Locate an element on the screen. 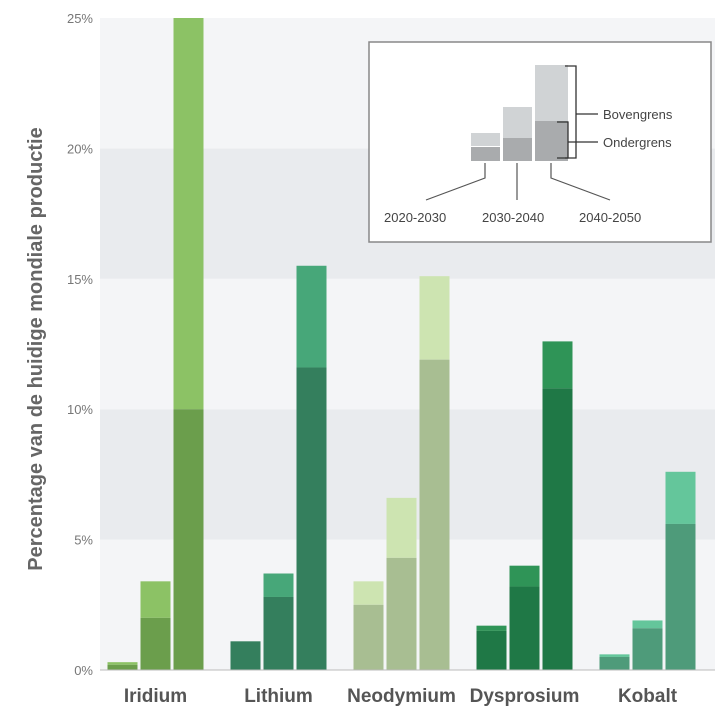 This screenshot has width=715, height=711. bar-lithium-2040-2050-upper is located at coordinates (311, 316).